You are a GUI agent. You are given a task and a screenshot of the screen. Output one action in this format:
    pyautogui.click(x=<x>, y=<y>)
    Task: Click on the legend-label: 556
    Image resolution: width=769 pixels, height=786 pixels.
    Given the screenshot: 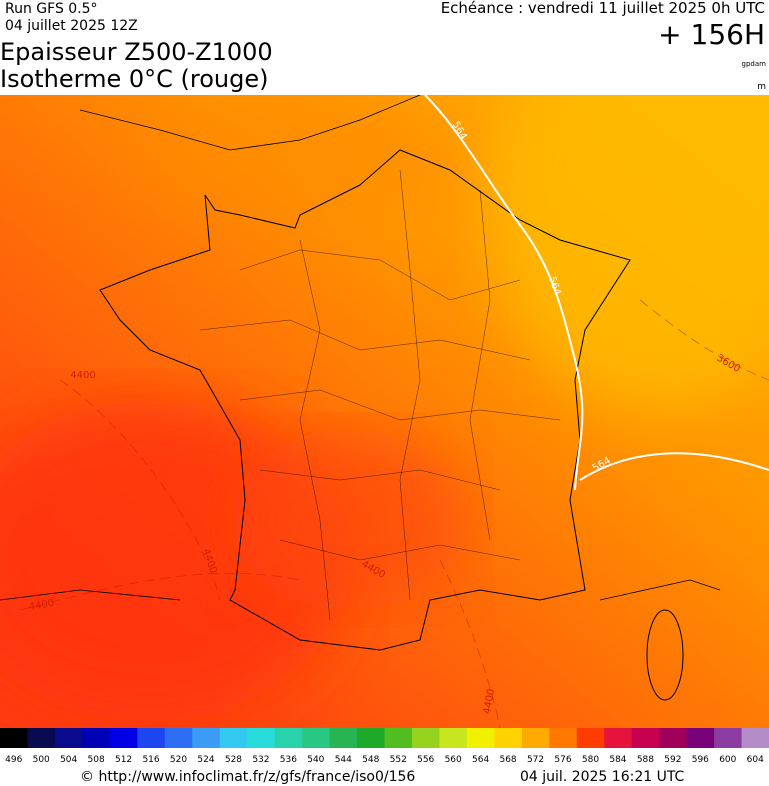 What is the action you would take?
    pyautogui.click(x=425, y=760)
    